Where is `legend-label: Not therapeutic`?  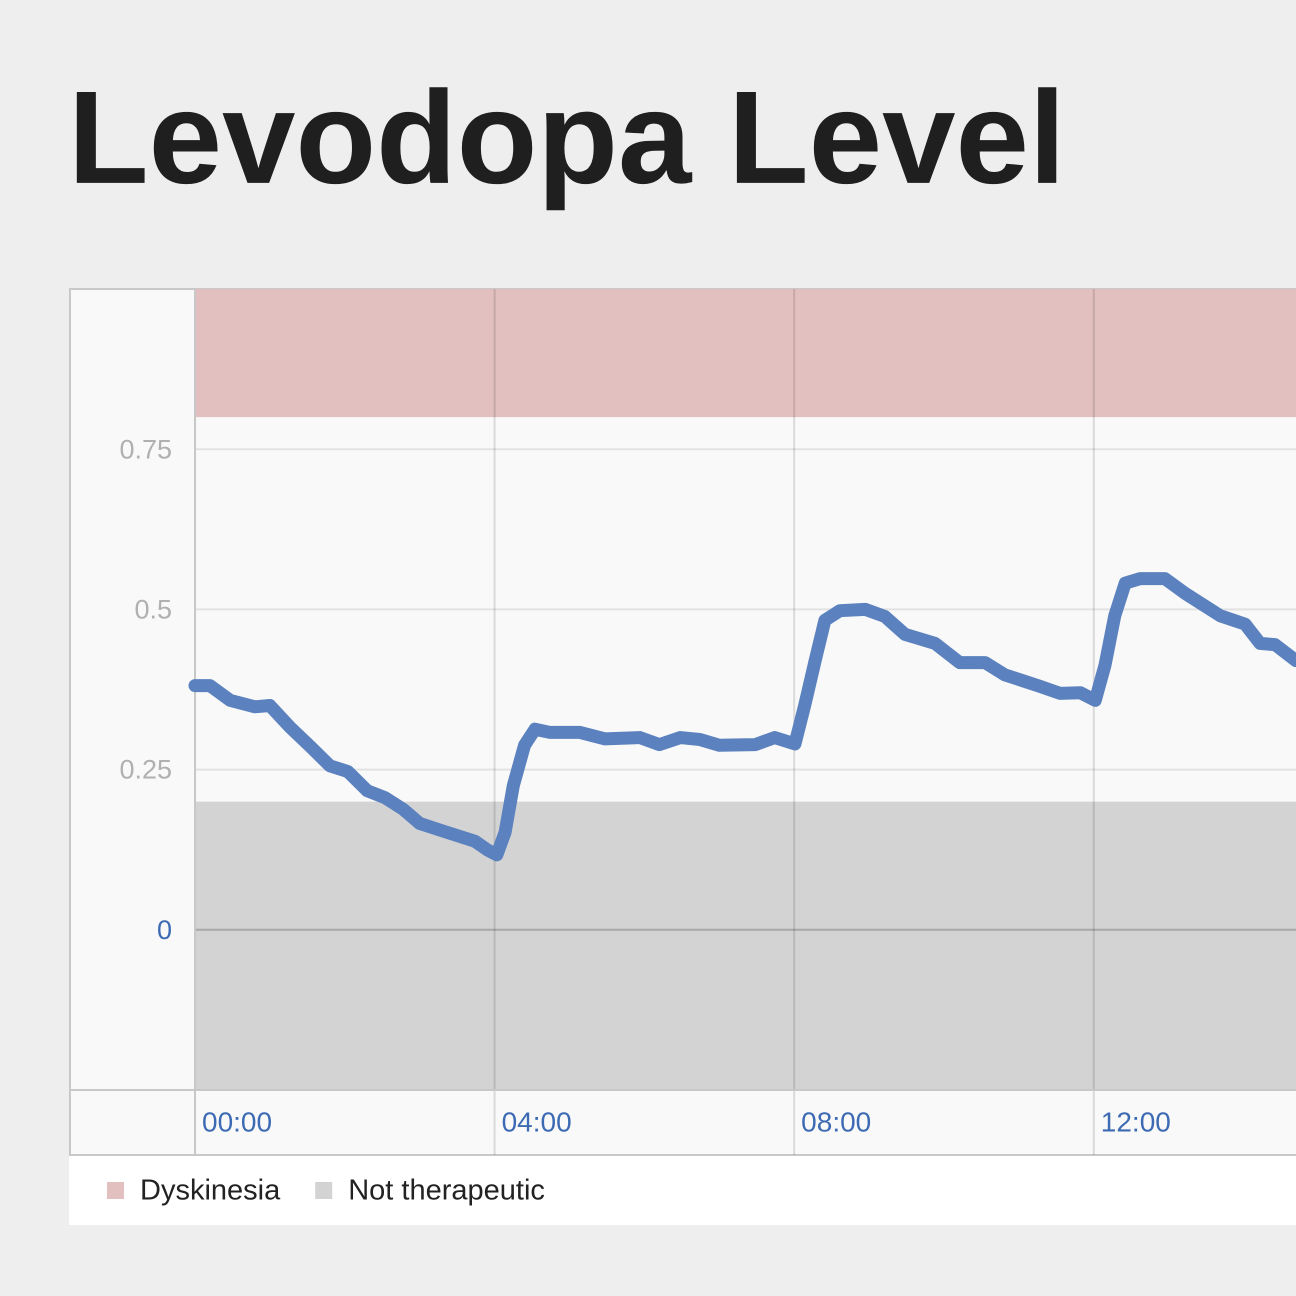 legend-label: Not therapeutic is located at coordinates (446, 1191).